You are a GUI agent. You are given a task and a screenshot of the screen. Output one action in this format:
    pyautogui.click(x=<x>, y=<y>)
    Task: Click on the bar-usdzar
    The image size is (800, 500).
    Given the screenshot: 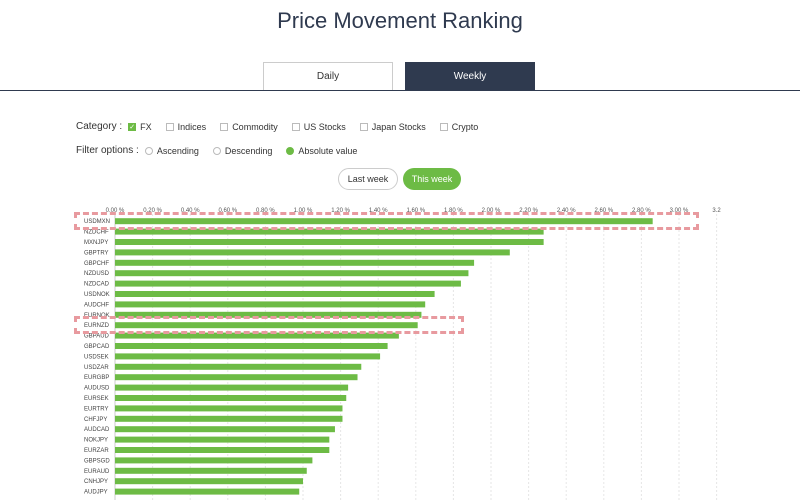 What is the action you would take?
    pyautogui.click(x=238, y=366)
    